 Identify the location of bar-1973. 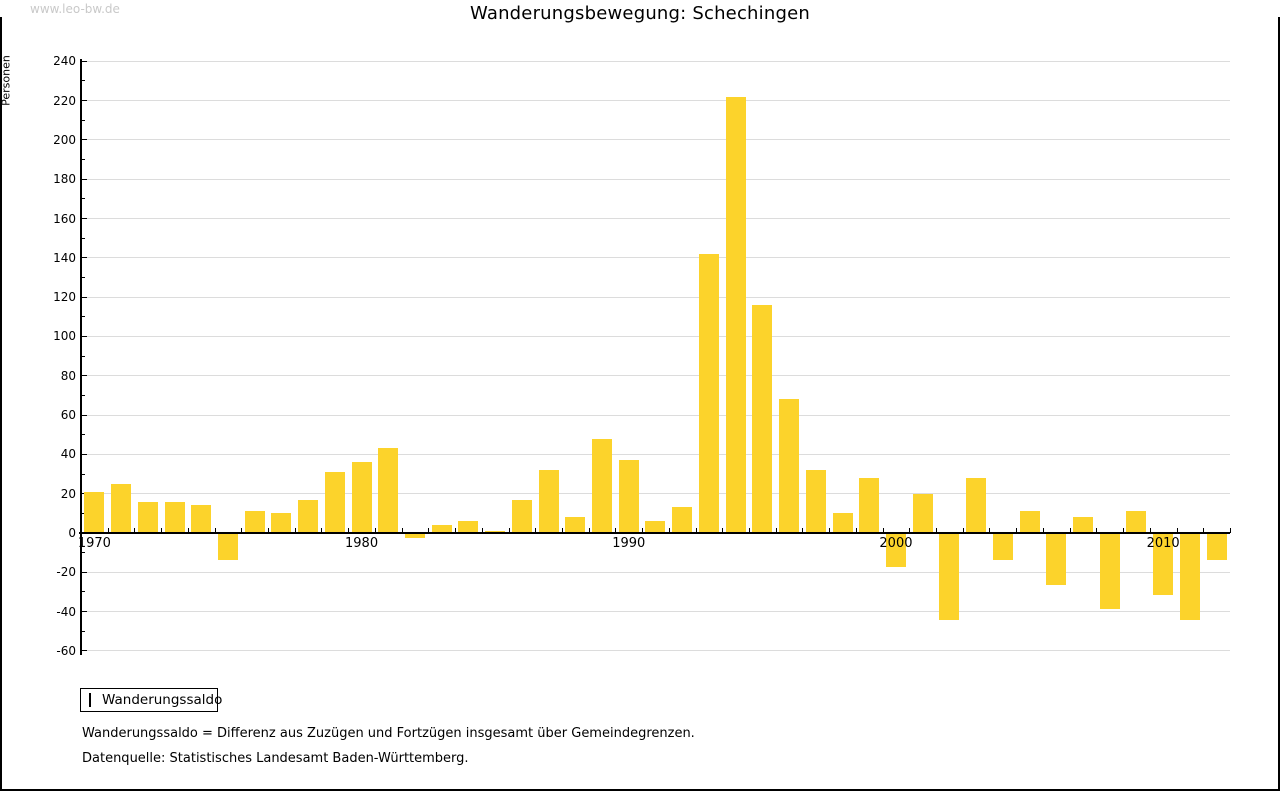
(174, 517).